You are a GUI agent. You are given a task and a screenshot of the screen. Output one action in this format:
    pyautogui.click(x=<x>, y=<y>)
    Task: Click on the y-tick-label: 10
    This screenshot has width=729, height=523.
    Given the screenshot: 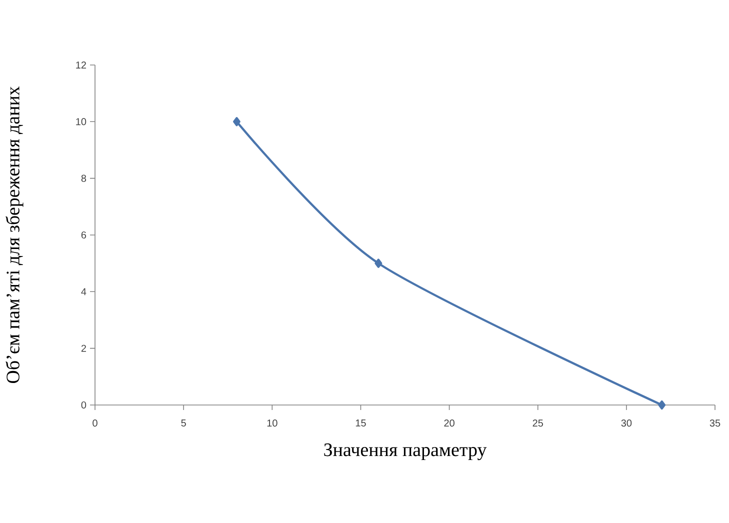 What is the action you would take?
    pyautogui.click(x=81, y=122)
    